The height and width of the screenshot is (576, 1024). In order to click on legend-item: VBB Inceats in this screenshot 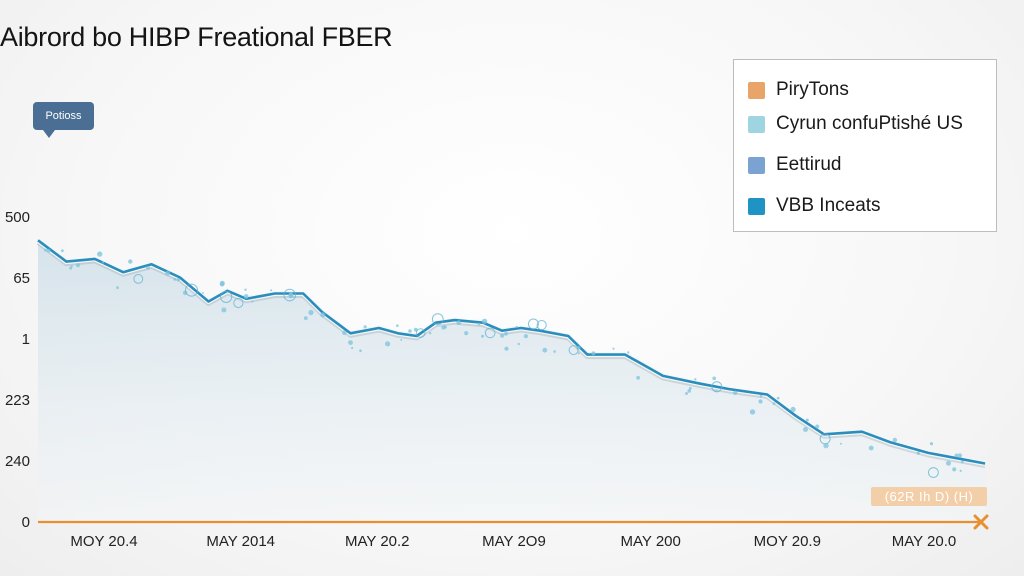, I will do `click(814, 206)`.